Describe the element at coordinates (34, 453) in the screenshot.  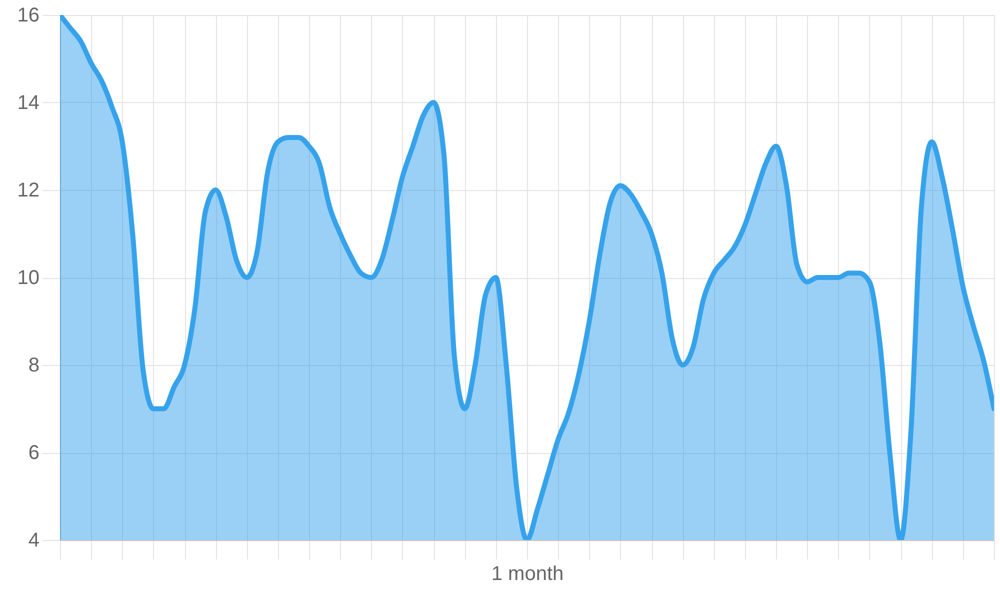
I see `y-tick-label: 6` at that location.